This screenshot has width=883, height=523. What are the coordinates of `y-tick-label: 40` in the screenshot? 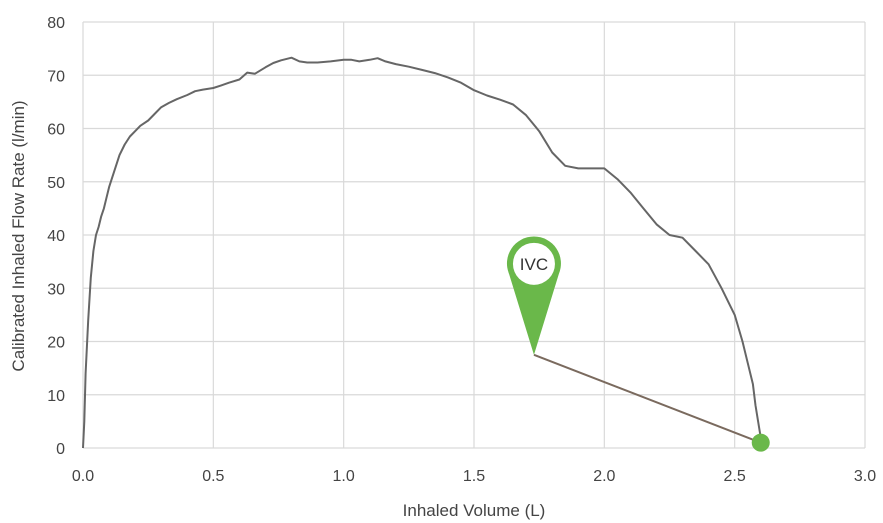 It's located at (56, 236).